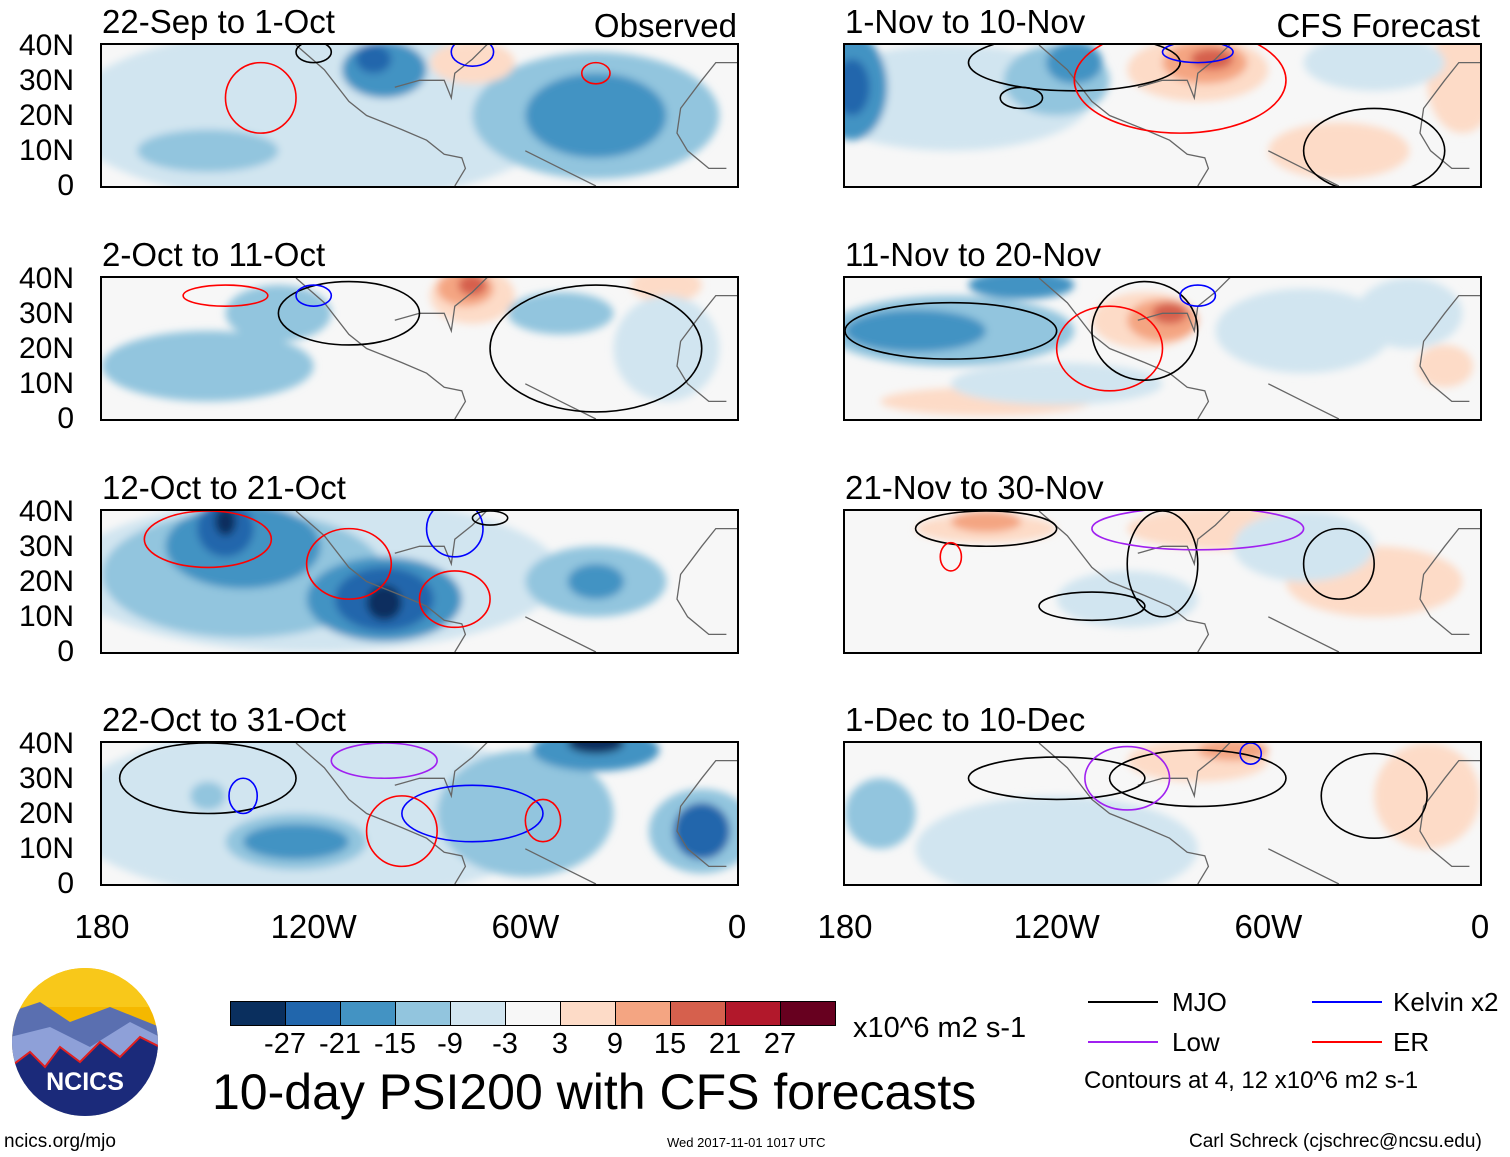 This screenshot has width=1510, height=1157. Describe the element at coordinates (224, 719) in the screenshot. I see `panel-period-title: 22-Oct to 31-Oct` at that location.